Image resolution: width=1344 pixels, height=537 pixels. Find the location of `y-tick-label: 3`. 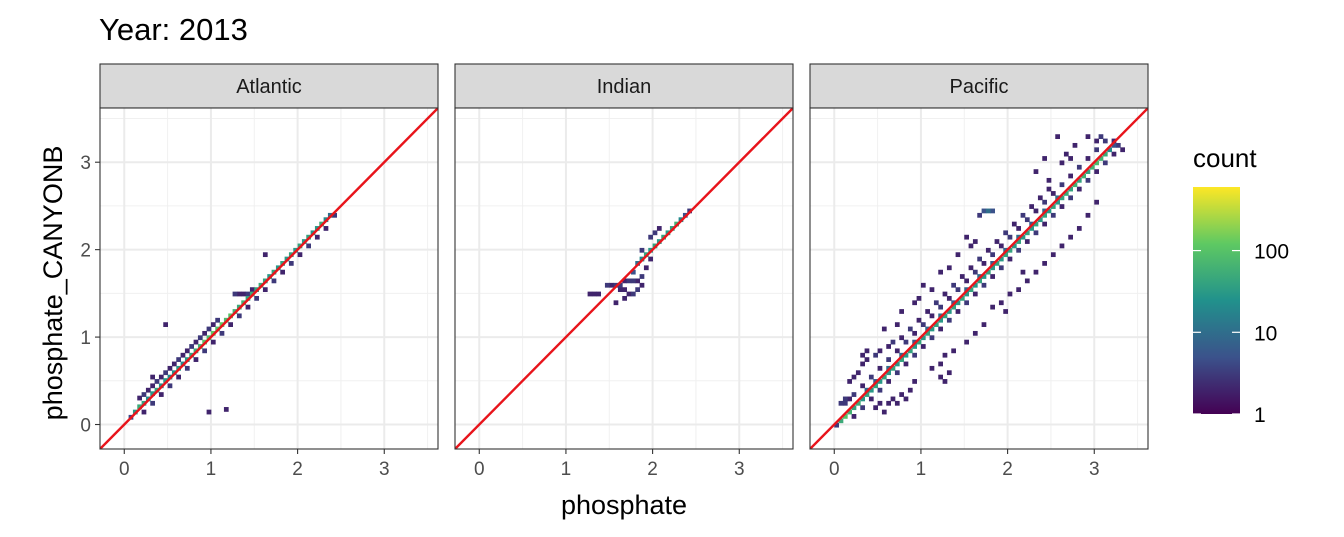

y-tick-label: 3 is located at coordinates (85, 163).